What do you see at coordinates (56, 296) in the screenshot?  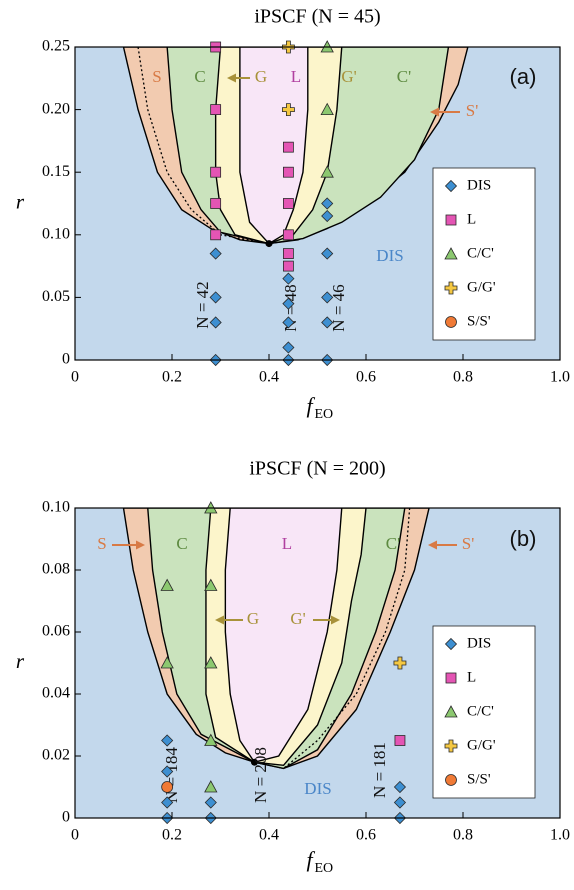 I see `y-tick-label: 0.05` at bounding box center [56, 296].